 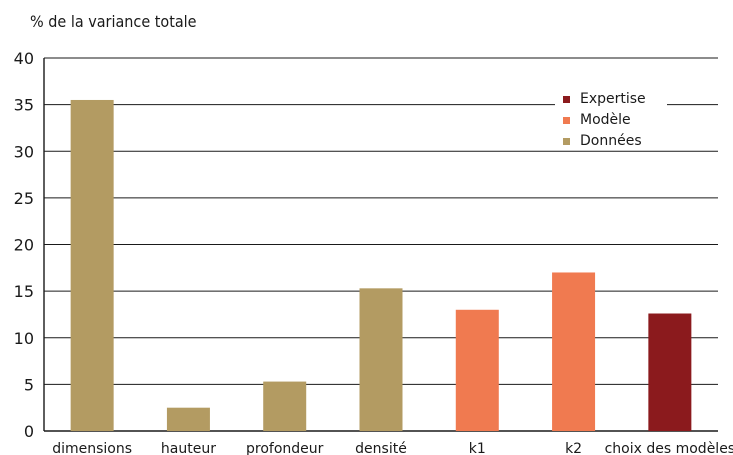 What do you see at coordinates (477, 370) in the screenshot?
I see `bar-k1` at bounding box center [477, 370].